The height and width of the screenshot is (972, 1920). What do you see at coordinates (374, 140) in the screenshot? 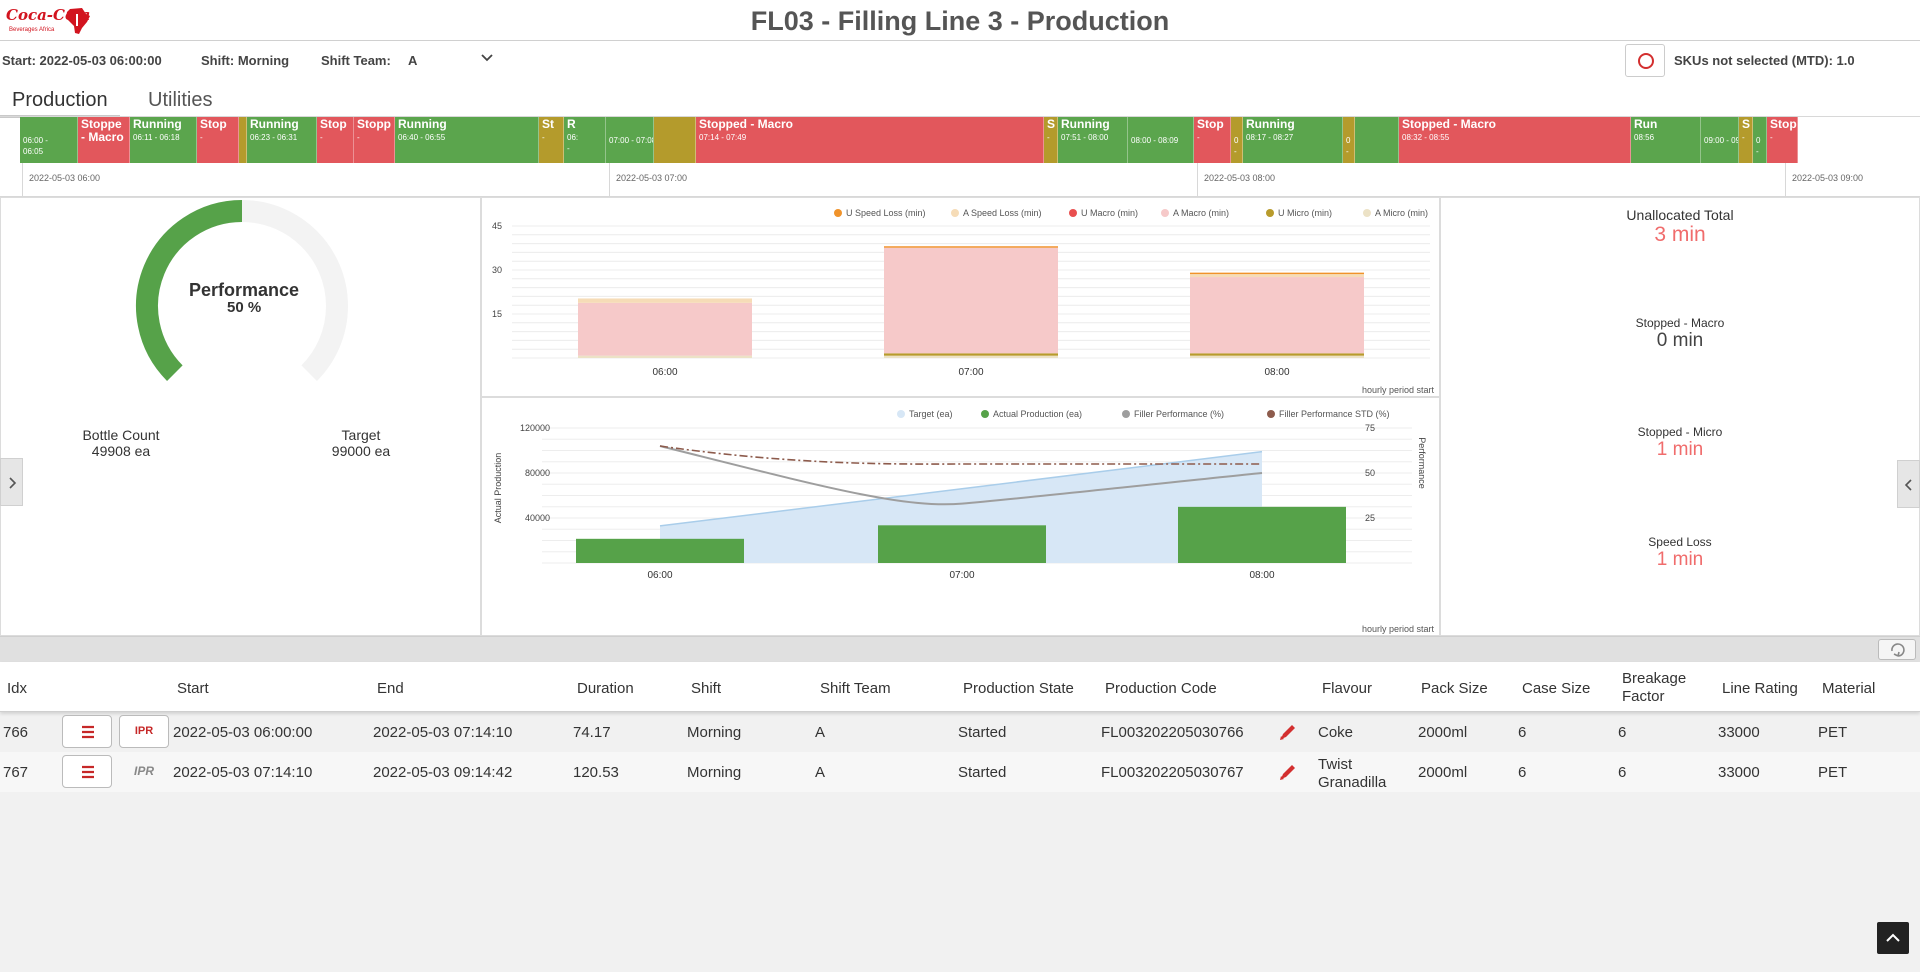
I see `timeline-segment: Stopp -` at bounding box center [374, 140].